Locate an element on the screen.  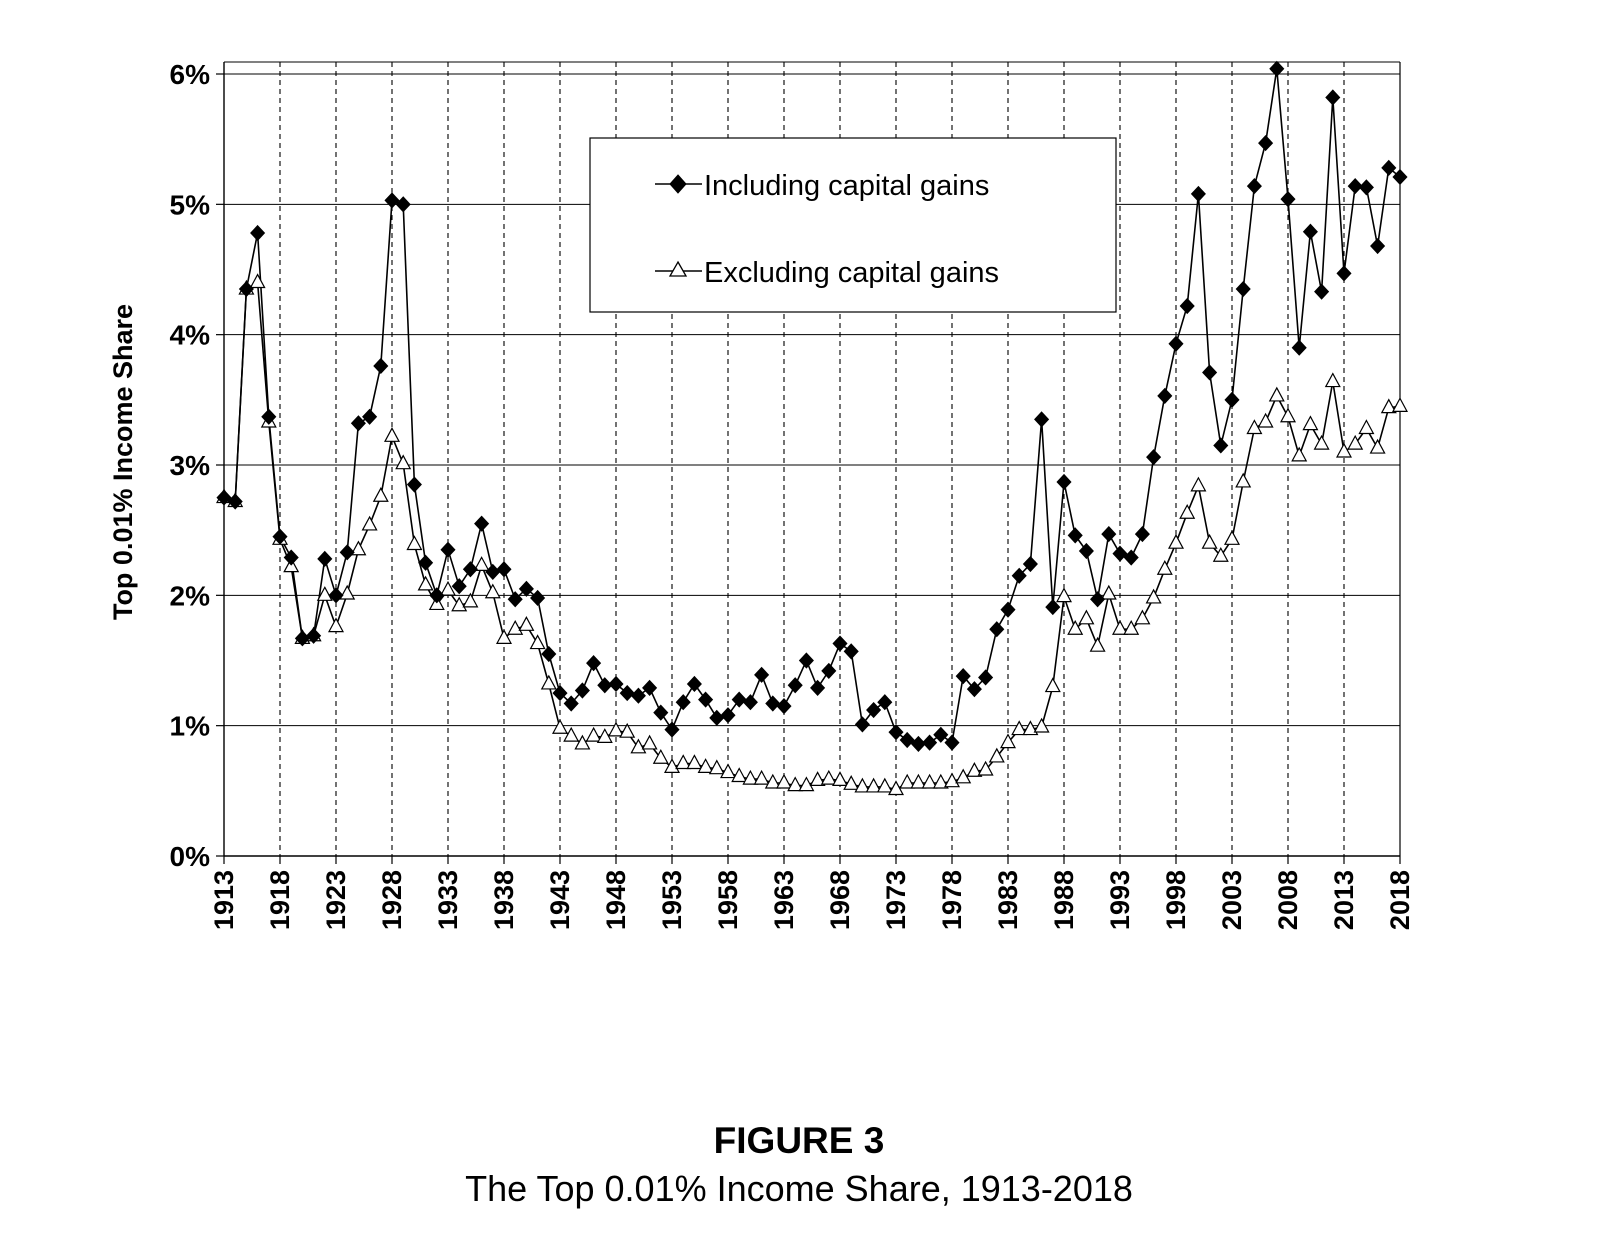
legend-label-incl: Including capital gains is located at coordinates (846, 186).